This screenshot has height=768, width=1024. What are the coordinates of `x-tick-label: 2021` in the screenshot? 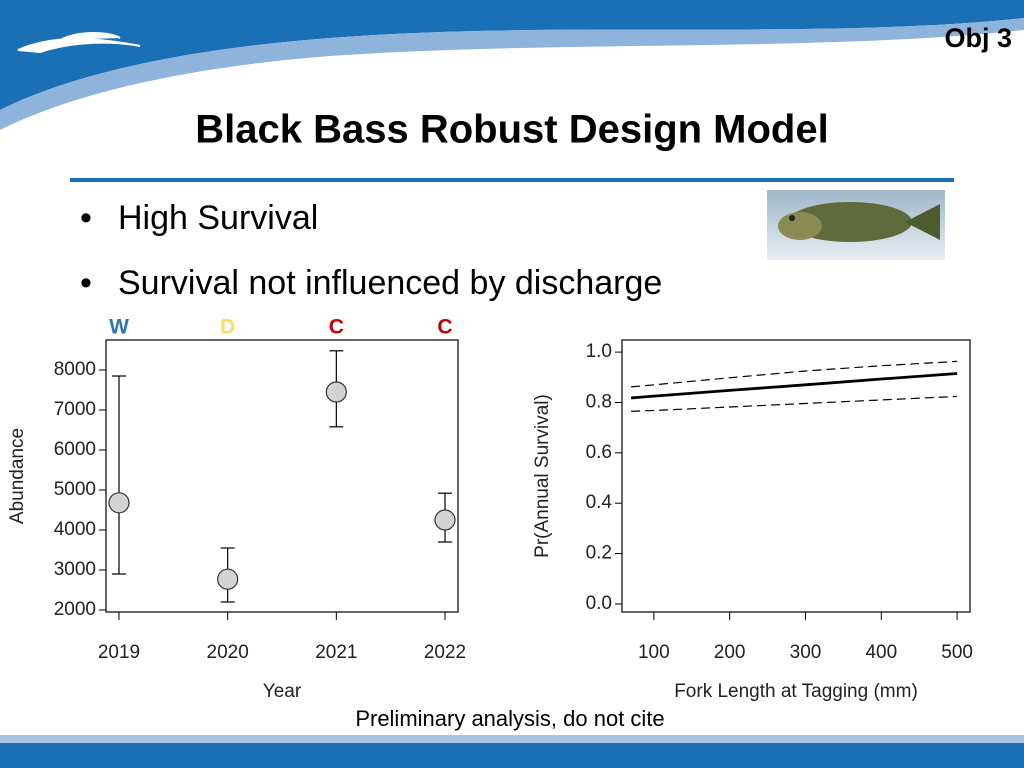 It's located at (336, 652).